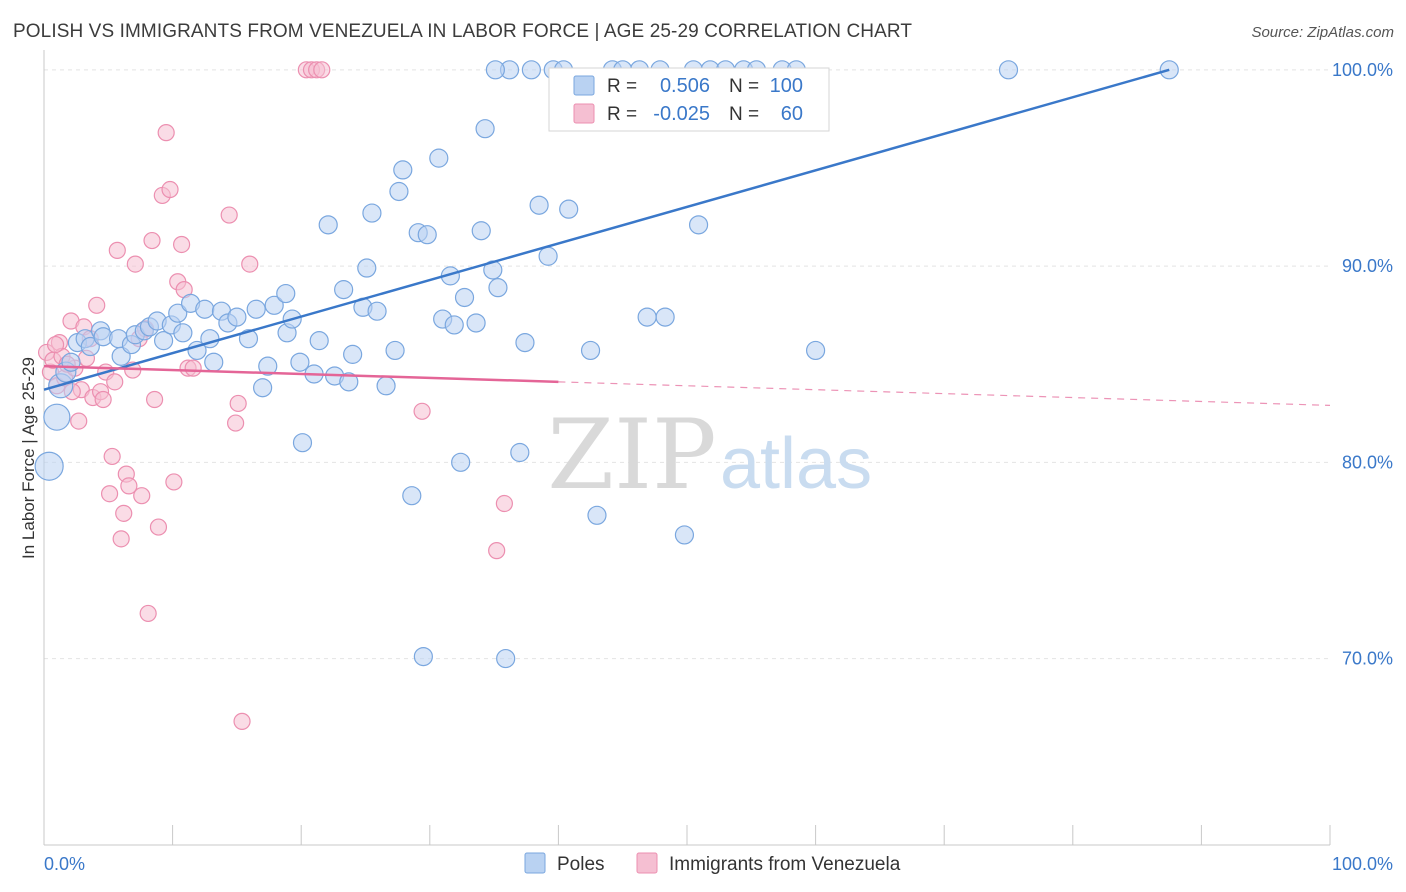  What do you see at coordinates (622, 86) in the screenshot?
I see `stats-r-label-poles: R =` at bounding box center [622, 86].